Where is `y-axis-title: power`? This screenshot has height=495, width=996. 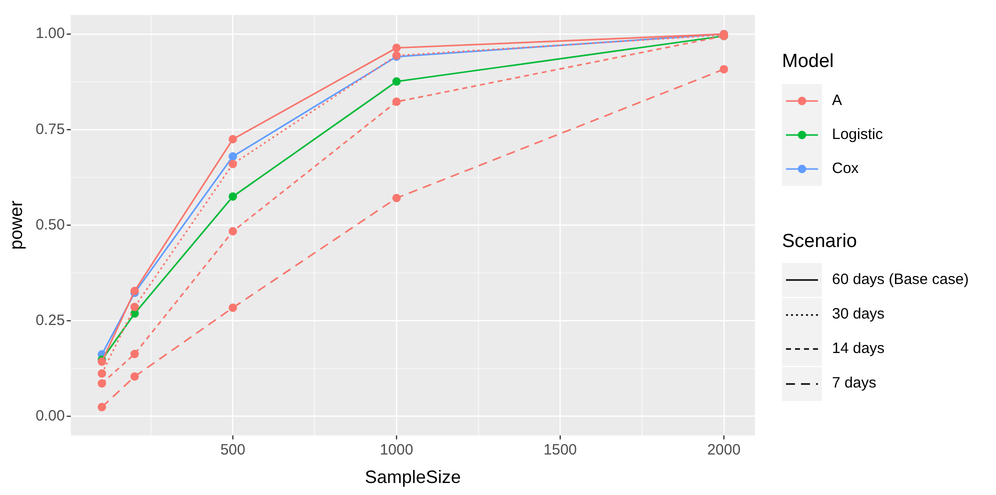 y-axis-title: power is located at coordinates (16, 225).